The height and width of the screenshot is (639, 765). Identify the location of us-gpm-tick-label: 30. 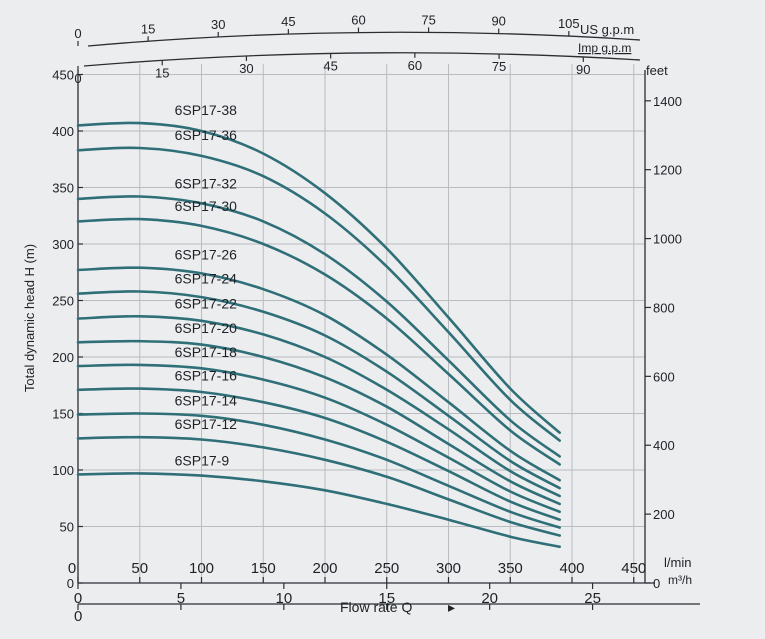
(218, 24).